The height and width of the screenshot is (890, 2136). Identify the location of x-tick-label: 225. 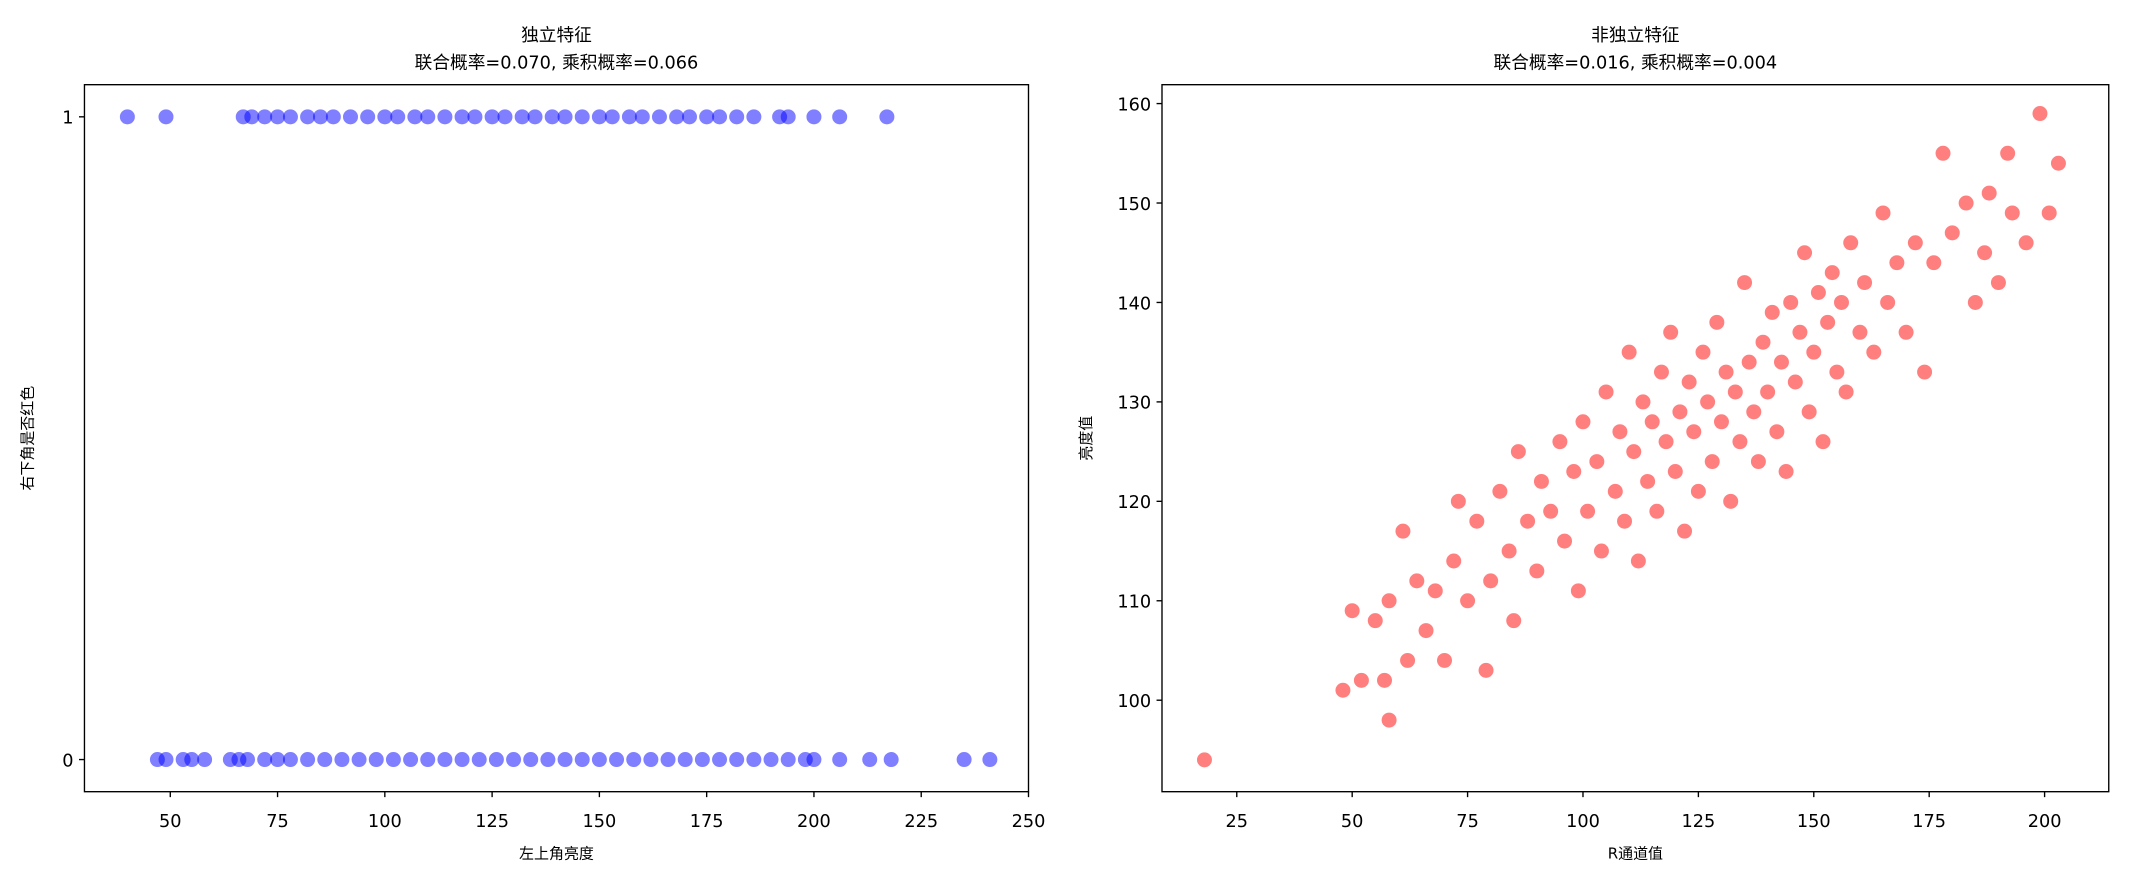
(921, 822).